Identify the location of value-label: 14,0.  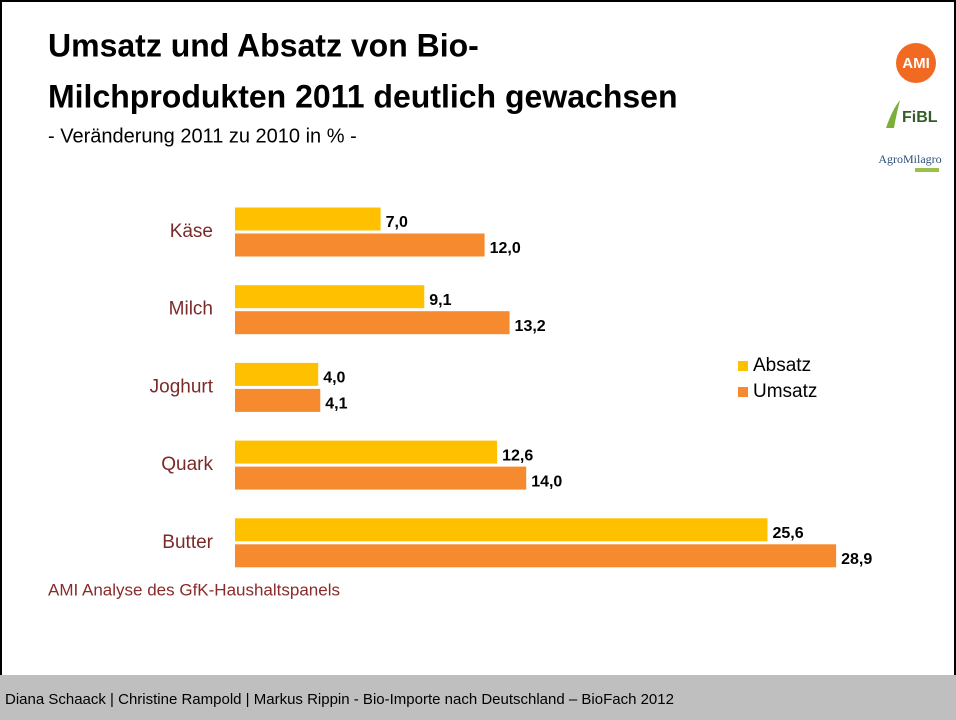
(546, 481).